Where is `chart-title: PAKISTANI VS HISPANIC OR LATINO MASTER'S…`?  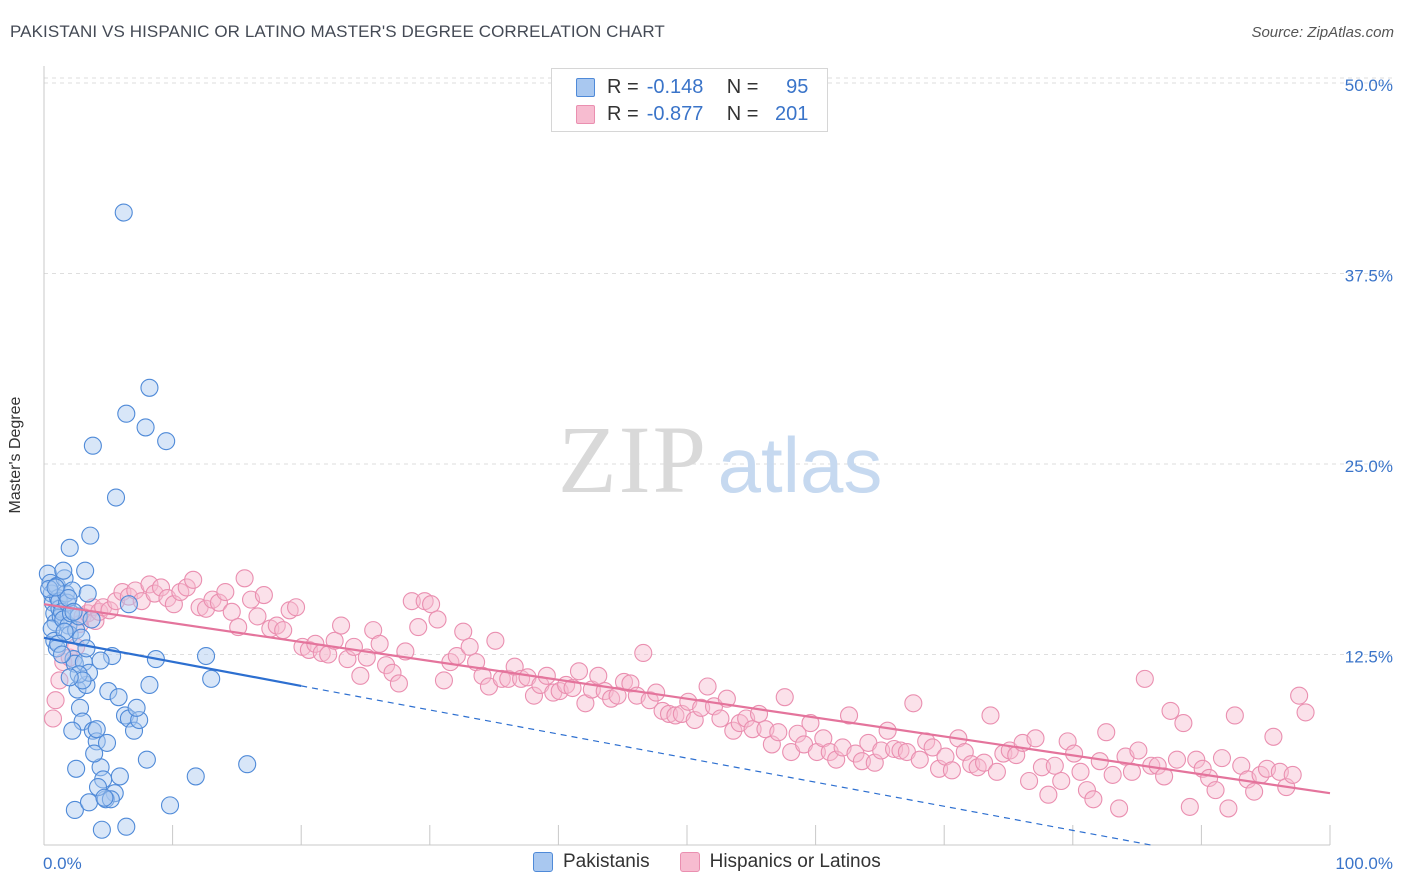
chart-title: PAKISTANI VS HISPANIC OR LATINO MASTER'S… is located at coordinates (337, 31).